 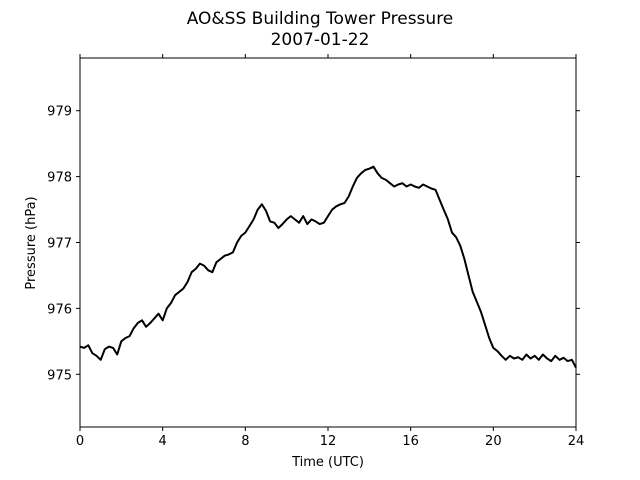 What do you see at coordinates (163, 441) in the screenshot?
I see `x-tick-label: 4` at bounding box center [163, 441].